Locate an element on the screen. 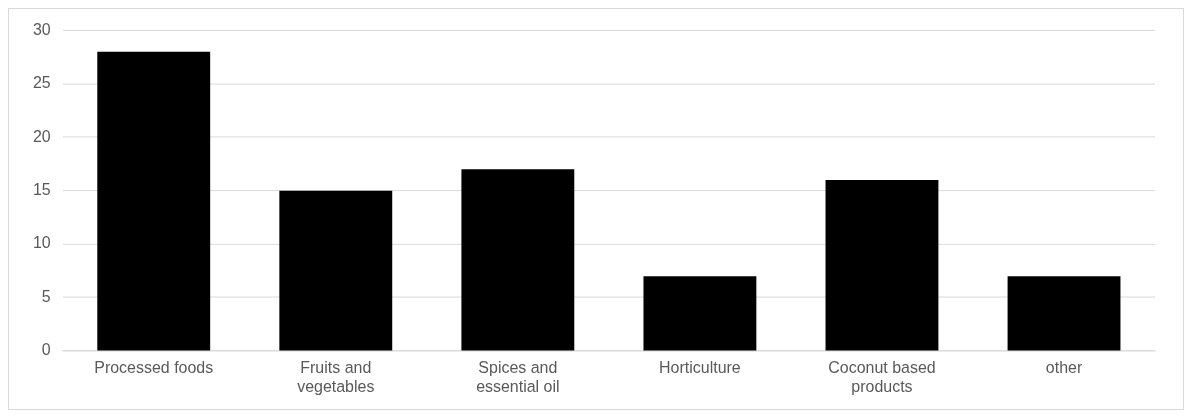 The height and width of the screenshot is (420, 1194). y-tick-label: 20 is located at coordinates (41, 136).